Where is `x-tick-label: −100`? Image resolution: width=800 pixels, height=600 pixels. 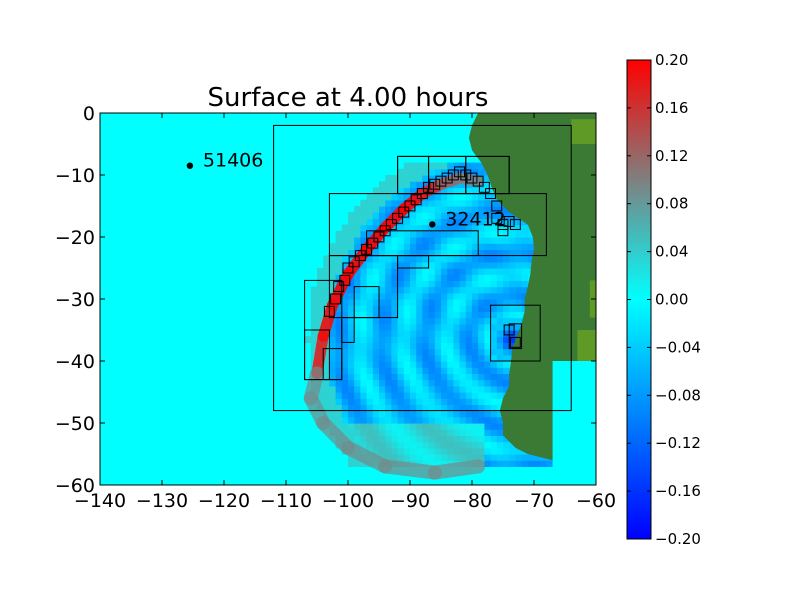
x-tick-label: −100 is located at coordinates (348, 501).